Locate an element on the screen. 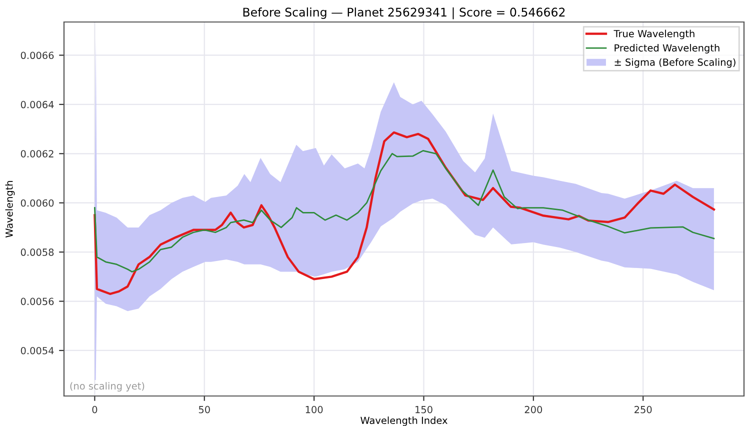  x-tick-label: 100 is located at coordinates (314, 410).